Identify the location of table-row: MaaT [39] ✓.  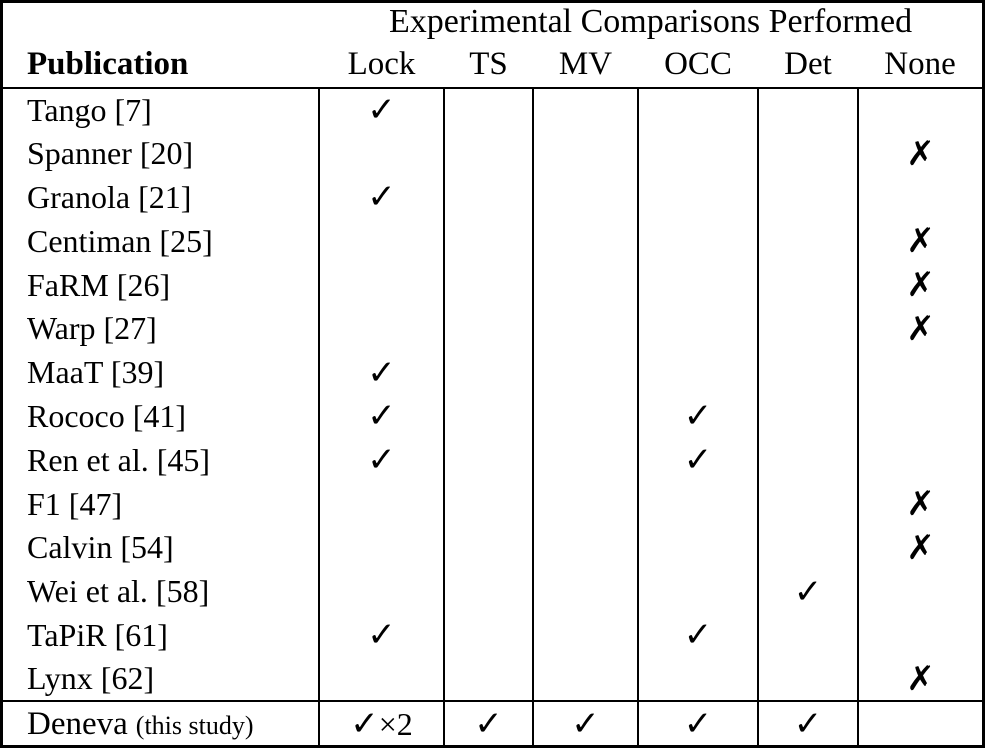
(493, 372).